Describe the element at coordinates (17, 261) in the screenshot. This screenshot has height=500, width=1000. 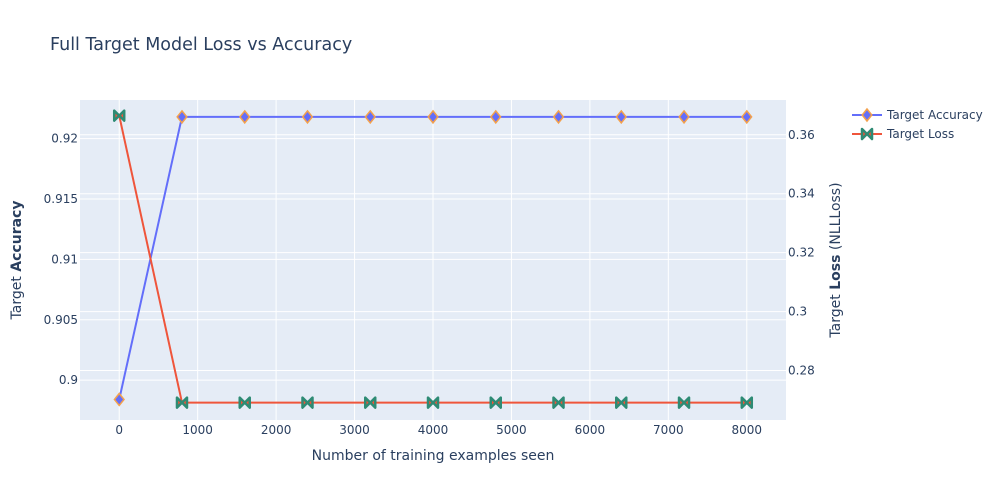
I see `y-axis-left-title: Target Accuracy` at that location.